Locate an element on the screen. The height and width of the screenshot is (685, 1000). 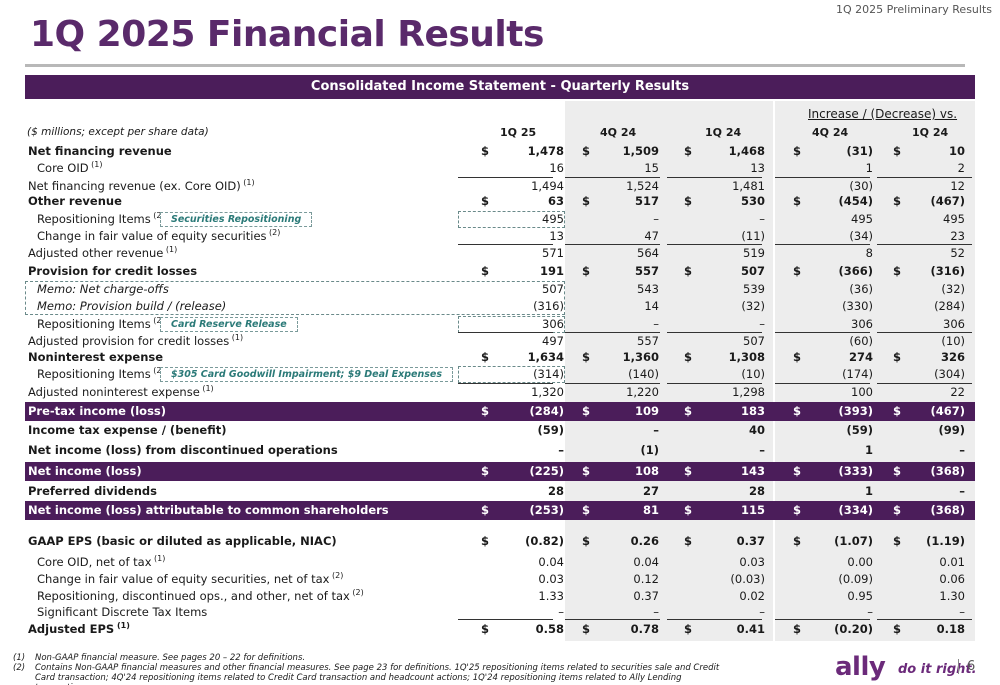
table-row: Preferred dividends 28 27 28 1 – is located at coordinates (500, 491).